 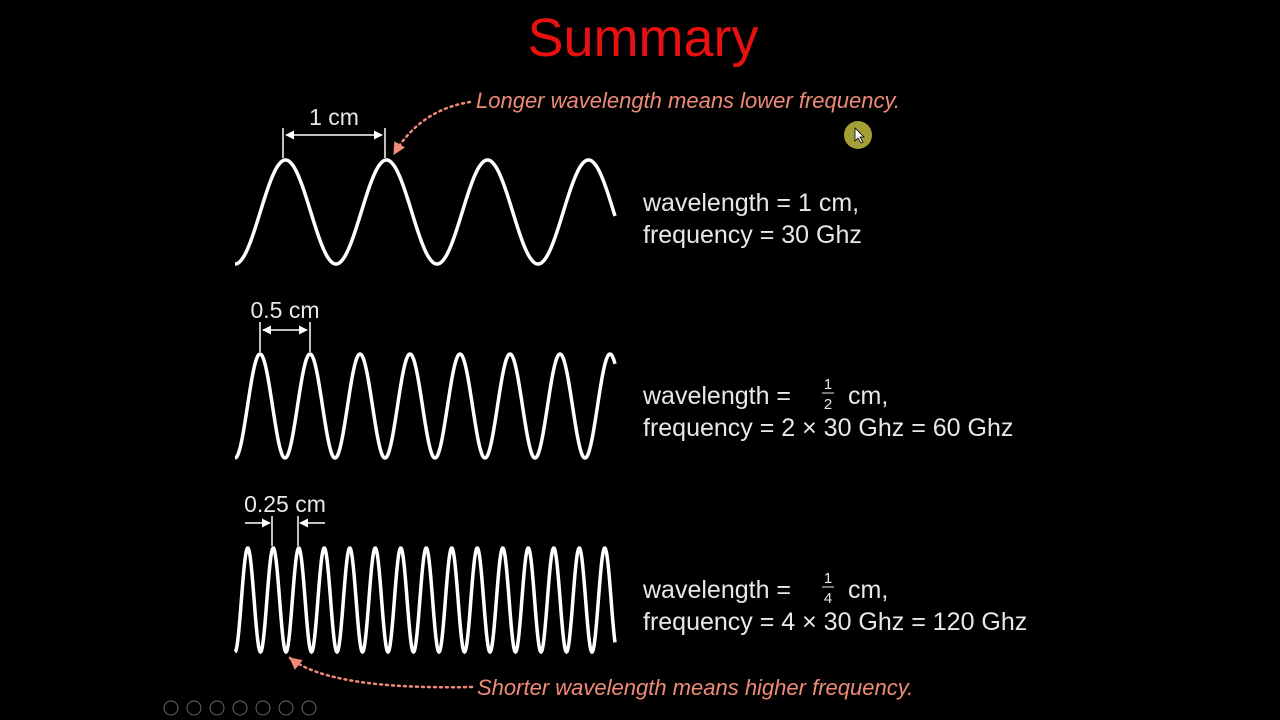 What do you see at coordinates (309, 708) in the screenshot?
I see `more-button` at bounding box center [309, 708].